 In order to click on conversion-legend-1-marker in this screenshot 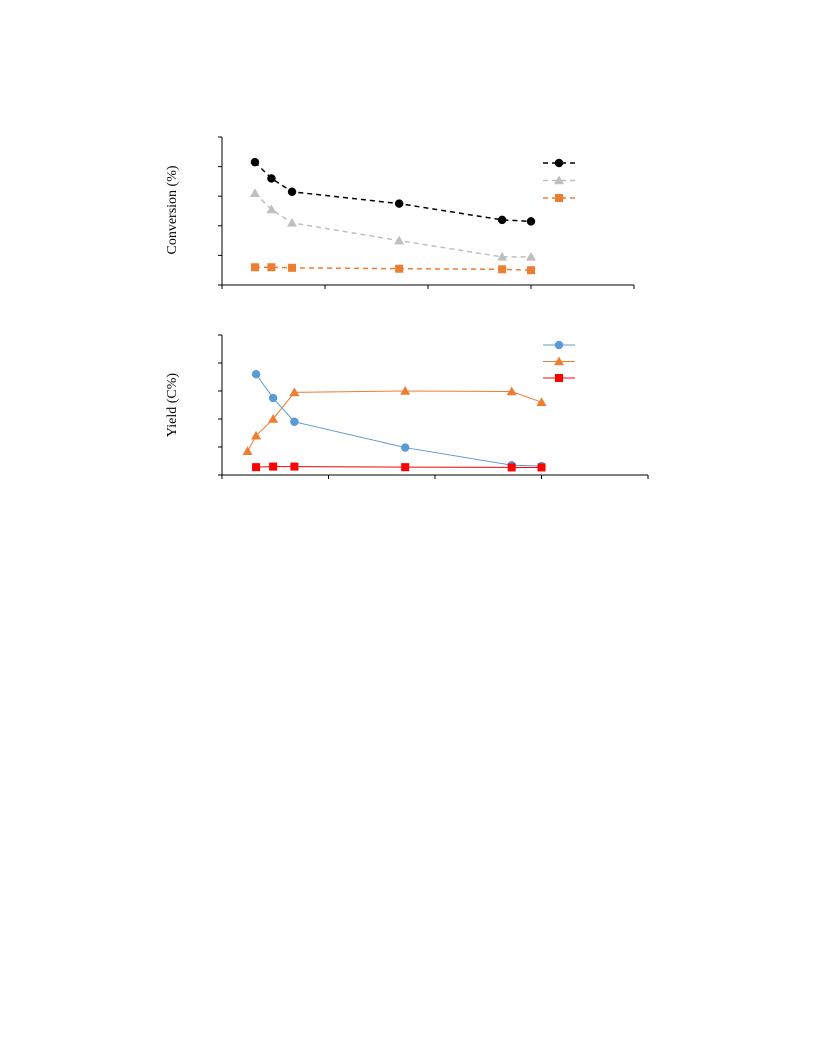, I will do `click(559, 163)`.